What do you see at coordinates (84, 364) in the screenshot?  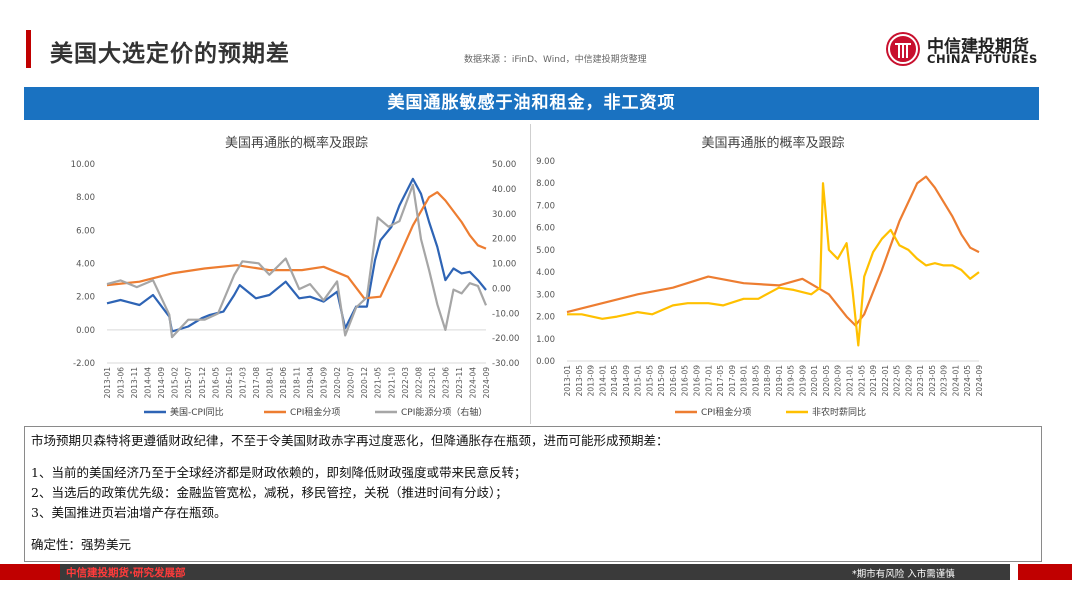 I see `y-tick-label: -2.00` at bounding box center [84, 364].